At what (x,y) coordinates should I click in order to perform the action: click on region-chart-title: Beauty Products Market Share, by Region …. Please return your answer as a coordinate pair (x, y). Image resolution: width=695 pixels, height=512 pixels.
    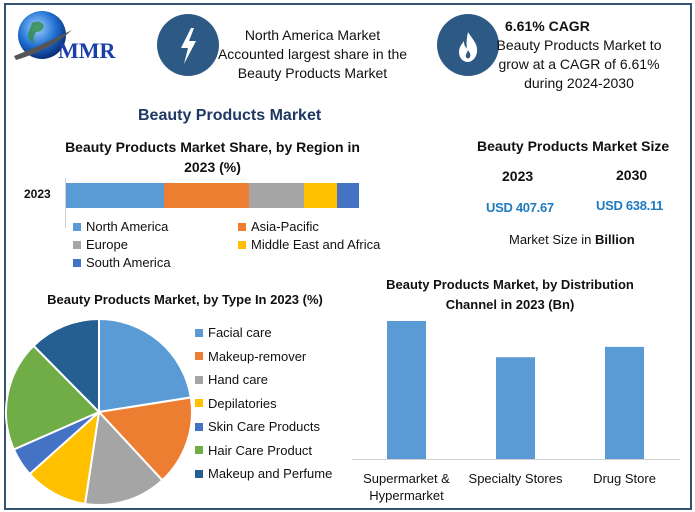
    Looking at the image, I should click on (212, 157).